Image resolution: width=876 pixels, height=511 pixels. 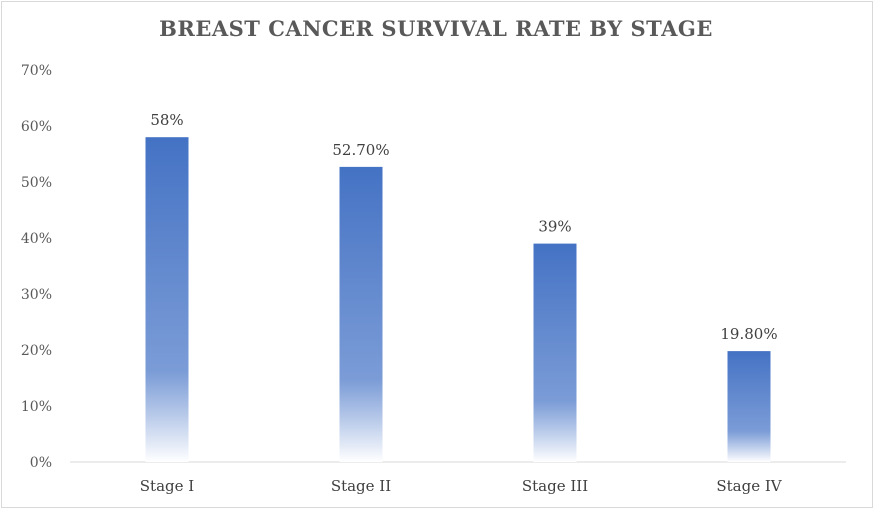 I want to click on x-axis-ticks: Stage I Stage II Stage III Stage IV, so click(x=461, y=486).